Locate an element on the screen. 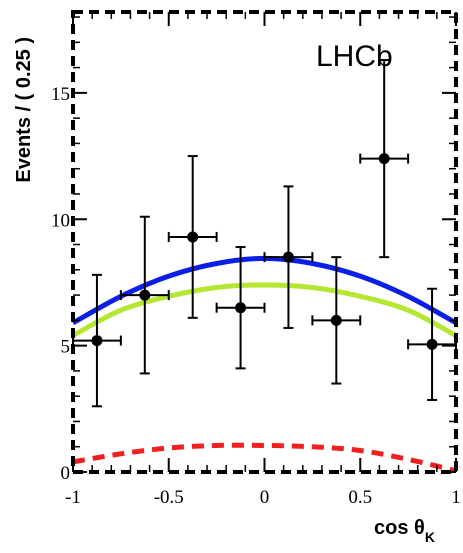 Image resolution: width=463 pixels, height=553 pixels. y-tick-label: 10 is located at coordinates (60, 220).